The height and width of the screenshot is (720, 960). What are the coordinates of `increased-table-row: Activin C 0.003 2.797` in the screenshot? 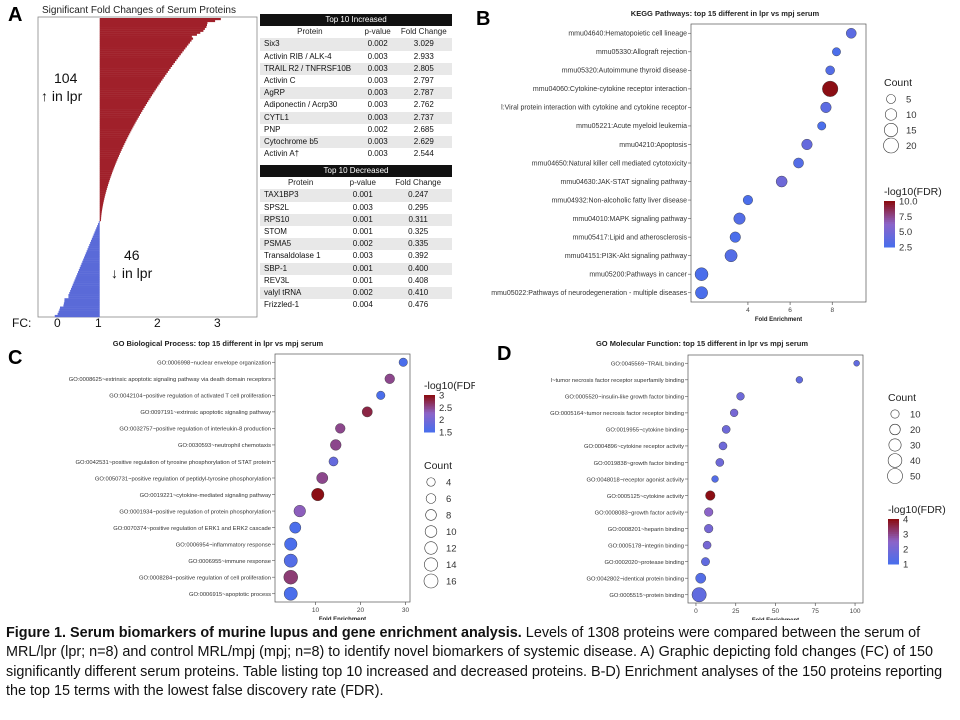 It's located at (356, 81).